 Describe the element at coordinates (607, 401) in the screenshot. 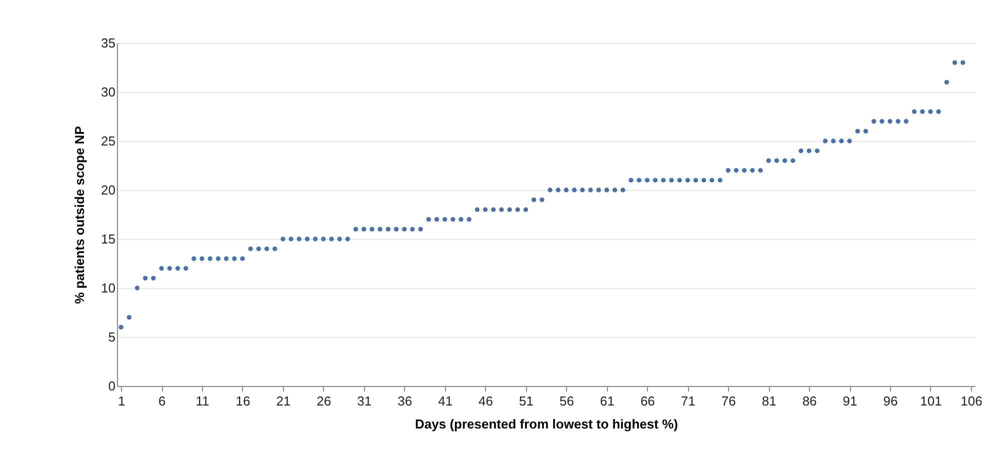

I see `x-tick-label: 61` at that location.